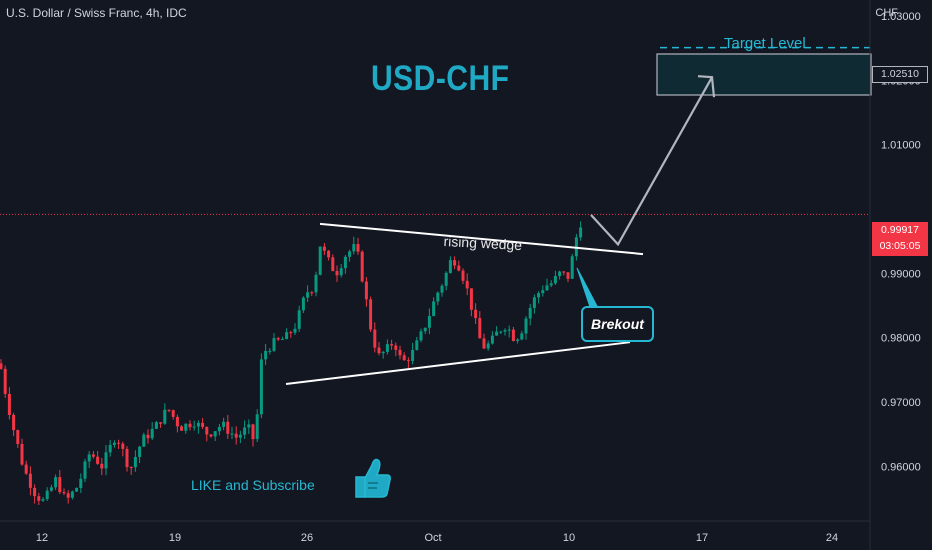 The image size is (932, 550). Describe the element at coordinates (764, 74) in the screenshot. I see `target-level-box` at that location.